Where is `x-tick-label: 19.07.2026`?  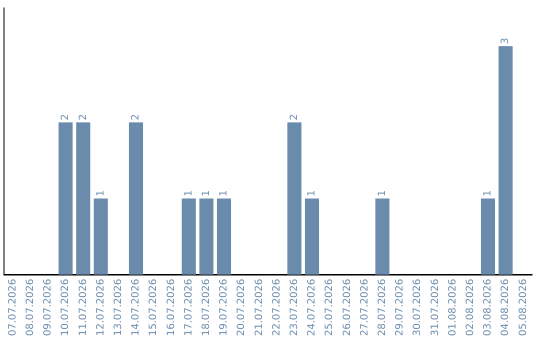
x-tick-label: 19.07.2026 is located at coordinates (224, 307).